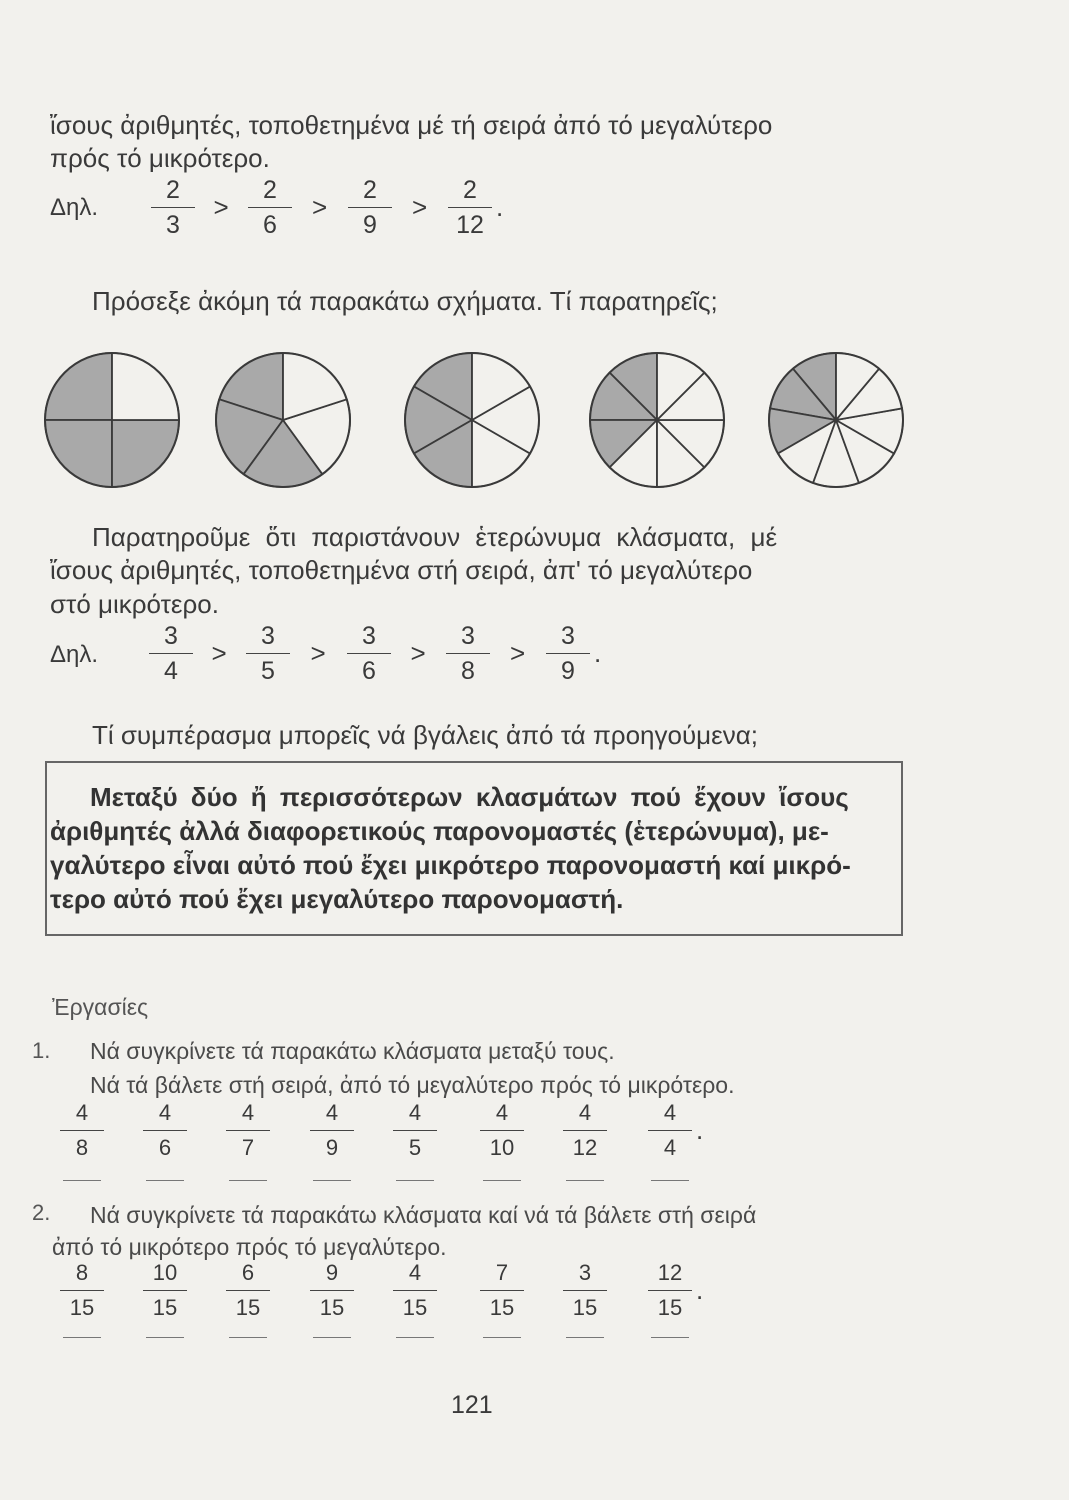  What do you see at coordinates (82, 1272) in the screenshot?
I see `fraction-numerator: 8` at bounding box center [82, 1272].